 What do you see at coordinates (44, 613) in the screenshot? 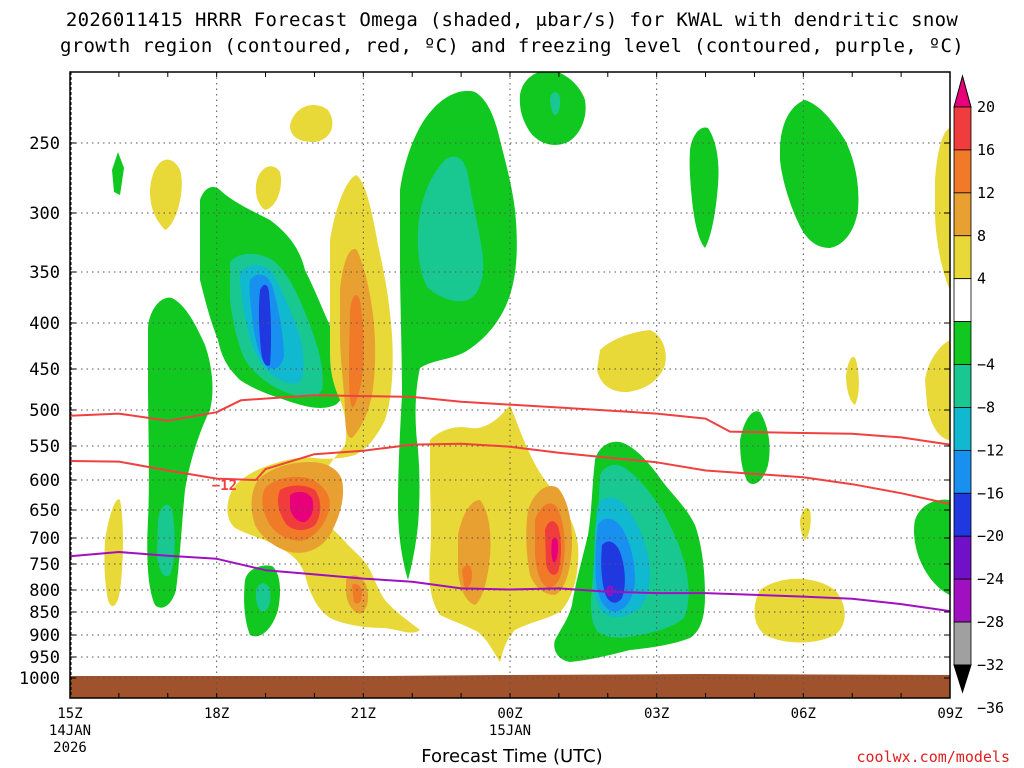
I see `y-tick-label: 850` at bounding box center [44, 613].